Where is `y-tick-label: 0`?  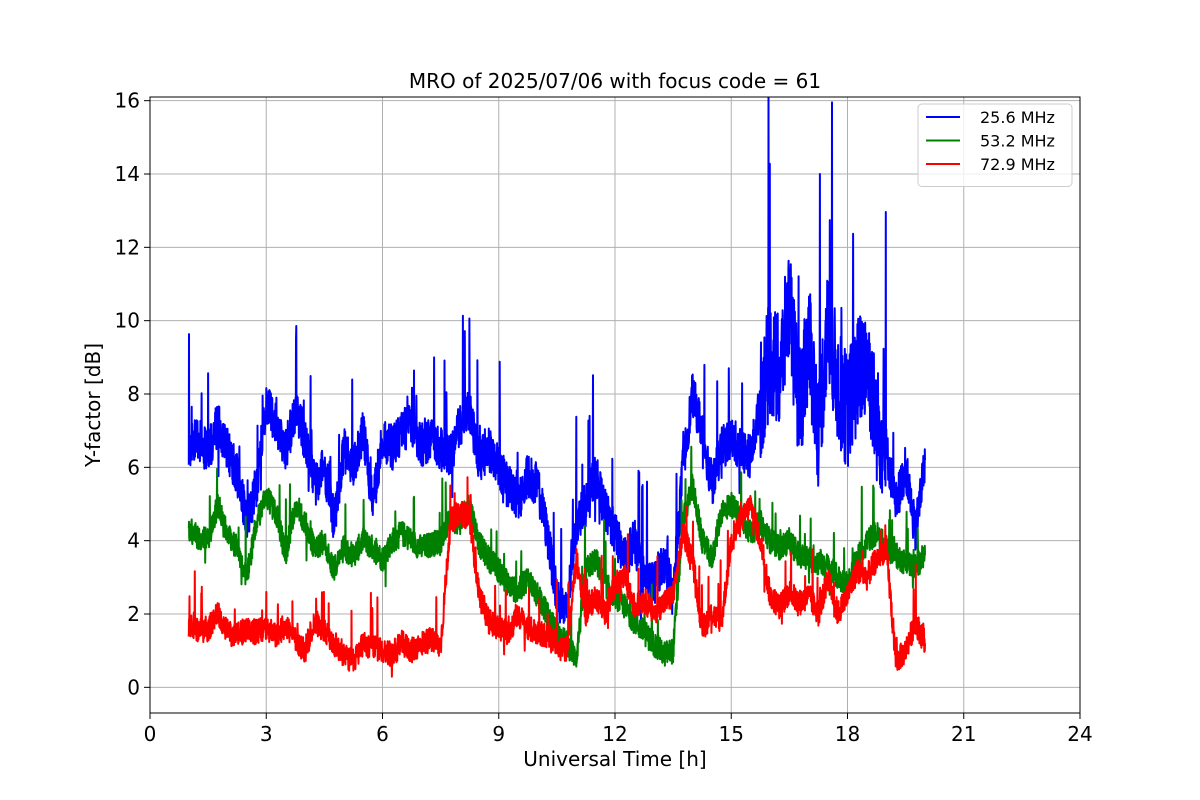
y-tick-label: 0 is located at coordinates (133, 687).